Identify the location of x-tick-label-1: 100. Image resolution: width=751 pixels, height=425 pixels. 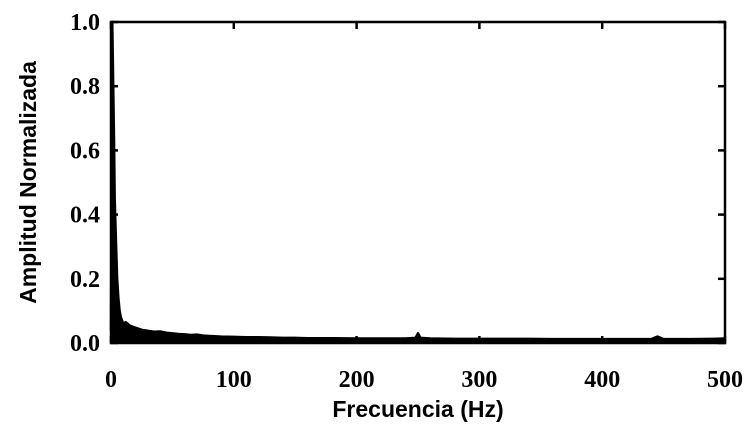
(234, 380).